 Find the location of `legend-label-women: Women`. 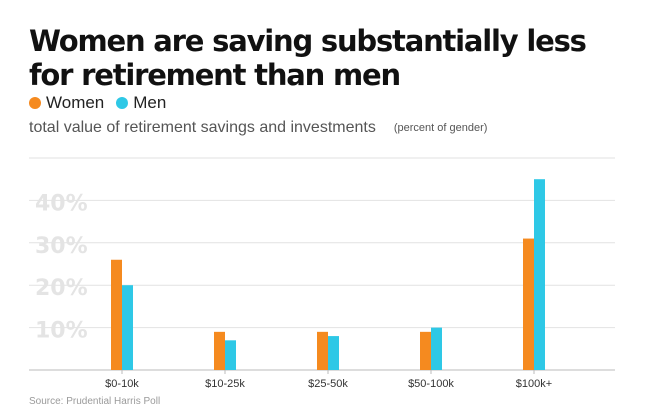

legend-label-women: Women is located at coordinates (75, 102).